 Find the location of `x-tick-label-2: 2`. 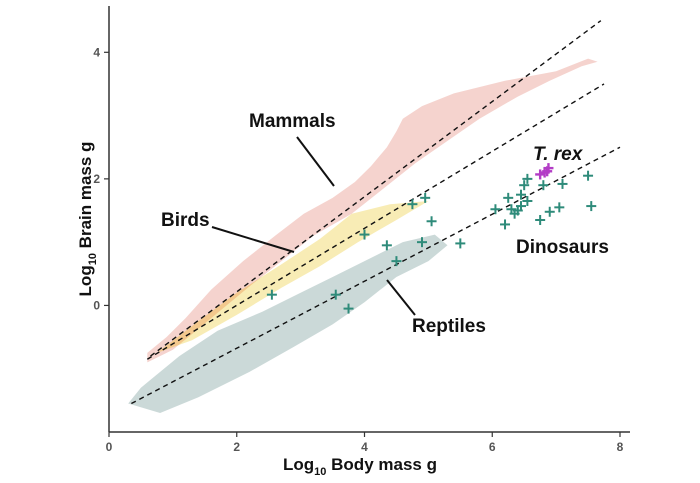

x-tick-label-2: 2 is located at coordinates (236, 447).